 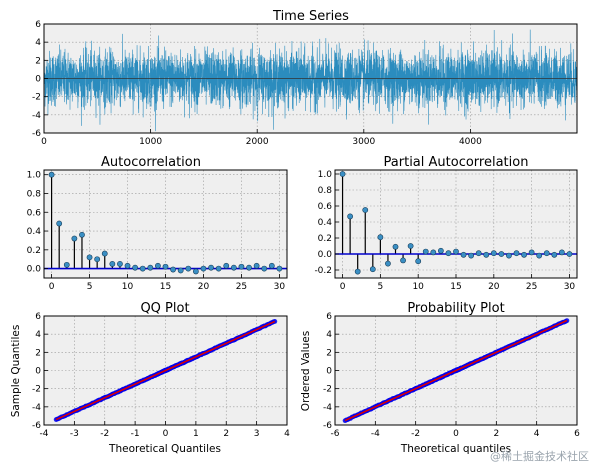 I want to click on prob-title: Probability Plot, so click(x=455, y=308).